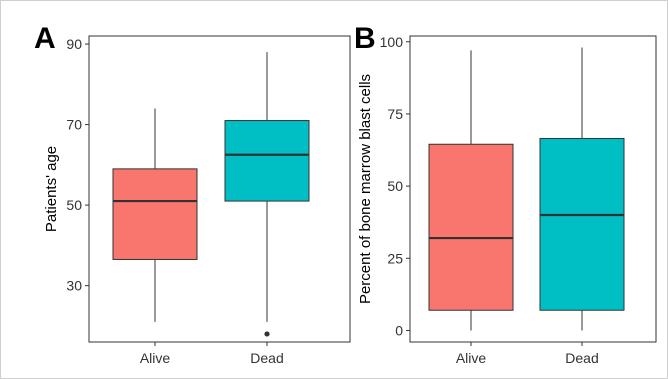 This screenshot has width=668, height=379. I want to click on y-axis-title-a: Patients' age, so click(51, 189).